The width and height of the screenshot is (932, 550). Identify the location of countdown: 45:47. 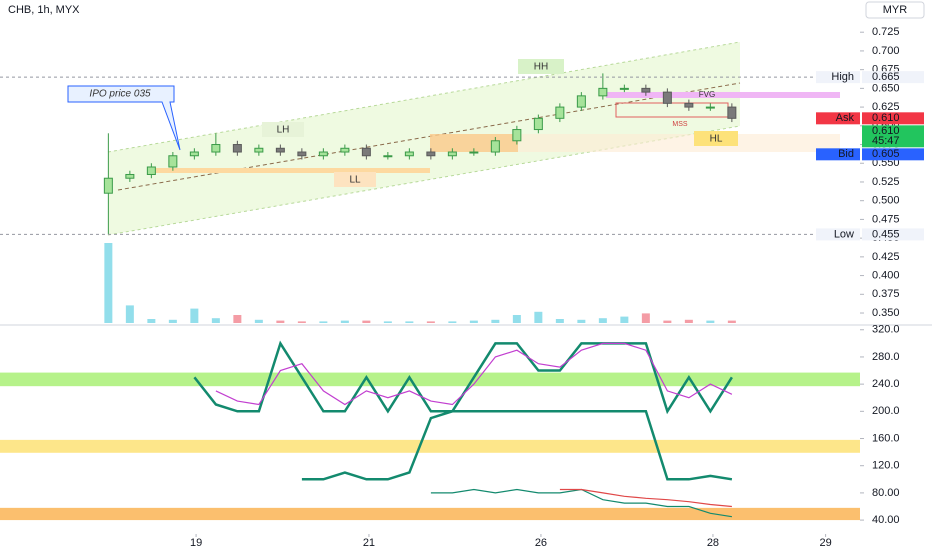
(886, 141).